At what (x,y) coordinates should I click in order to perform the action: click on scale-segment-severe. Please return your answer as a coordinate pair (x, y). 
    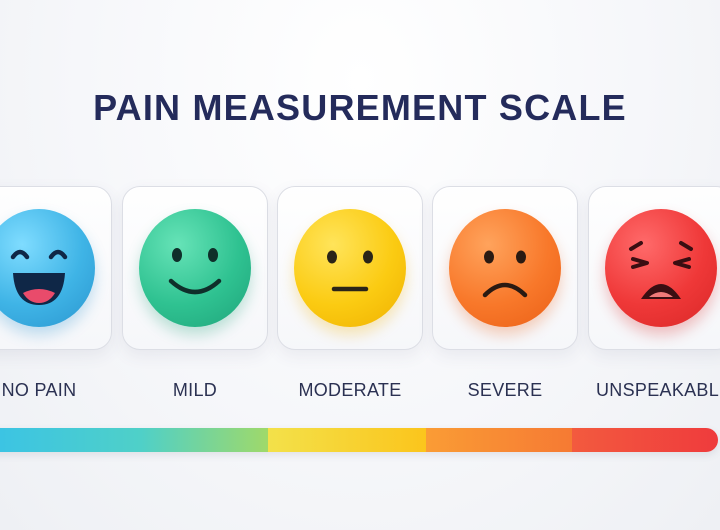
    Looking at the image, I should click on (499, 440).